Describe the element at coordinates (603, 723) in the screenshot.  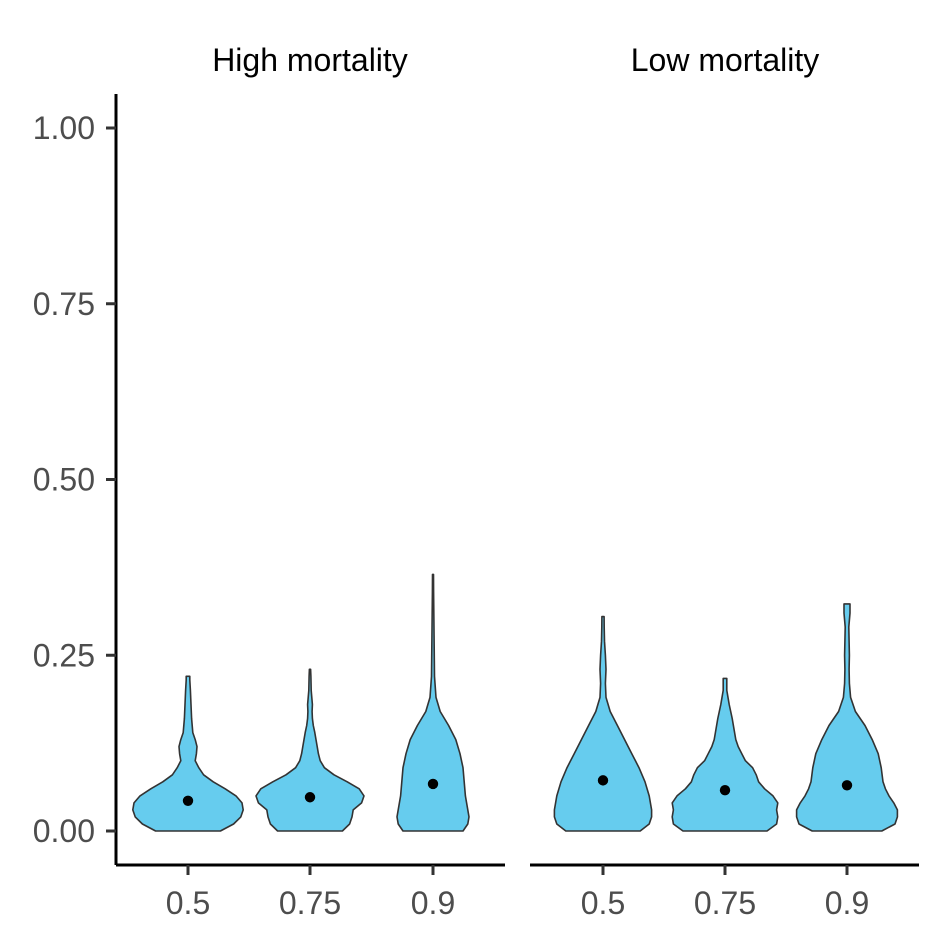
I see `violin-low-mortality-0.5` at that location.